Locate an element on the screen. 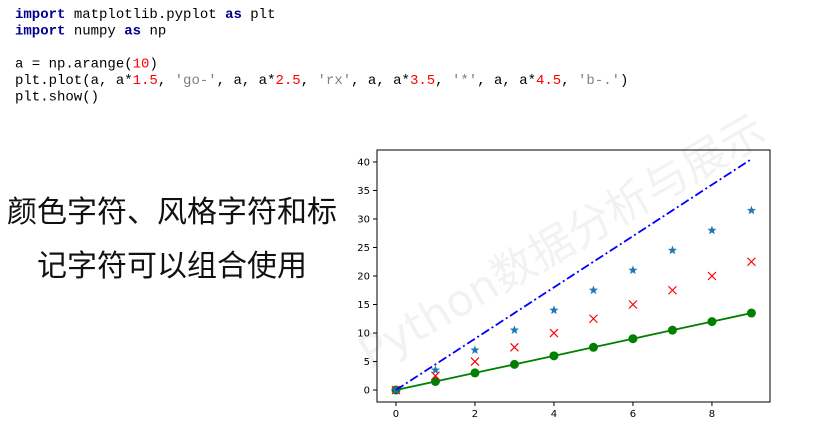 This screenshot has width=817, height=434. code-token: np is located at coordinates (153, 32).